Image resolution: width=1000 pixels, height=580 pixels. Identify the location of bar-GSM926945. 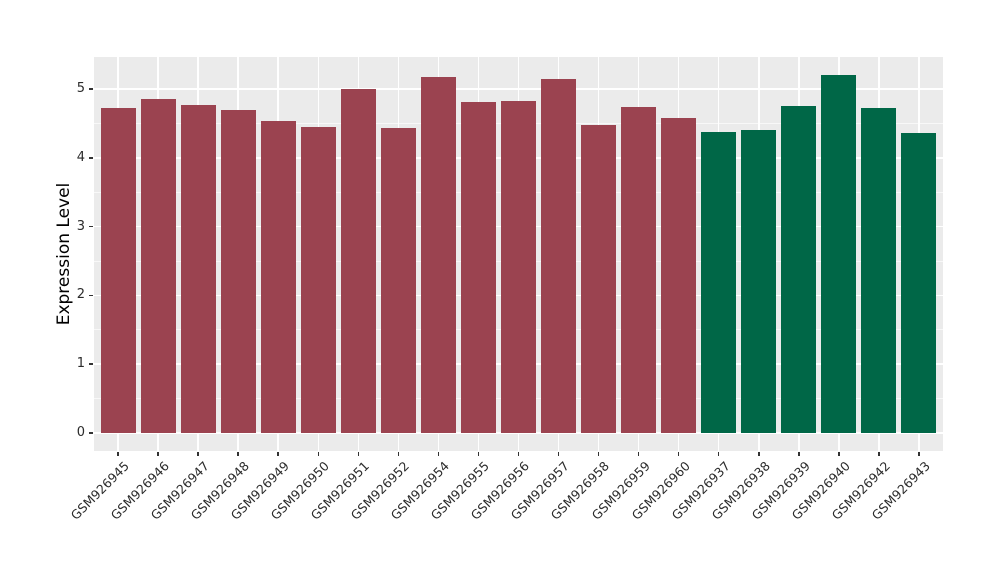
(118, 270).